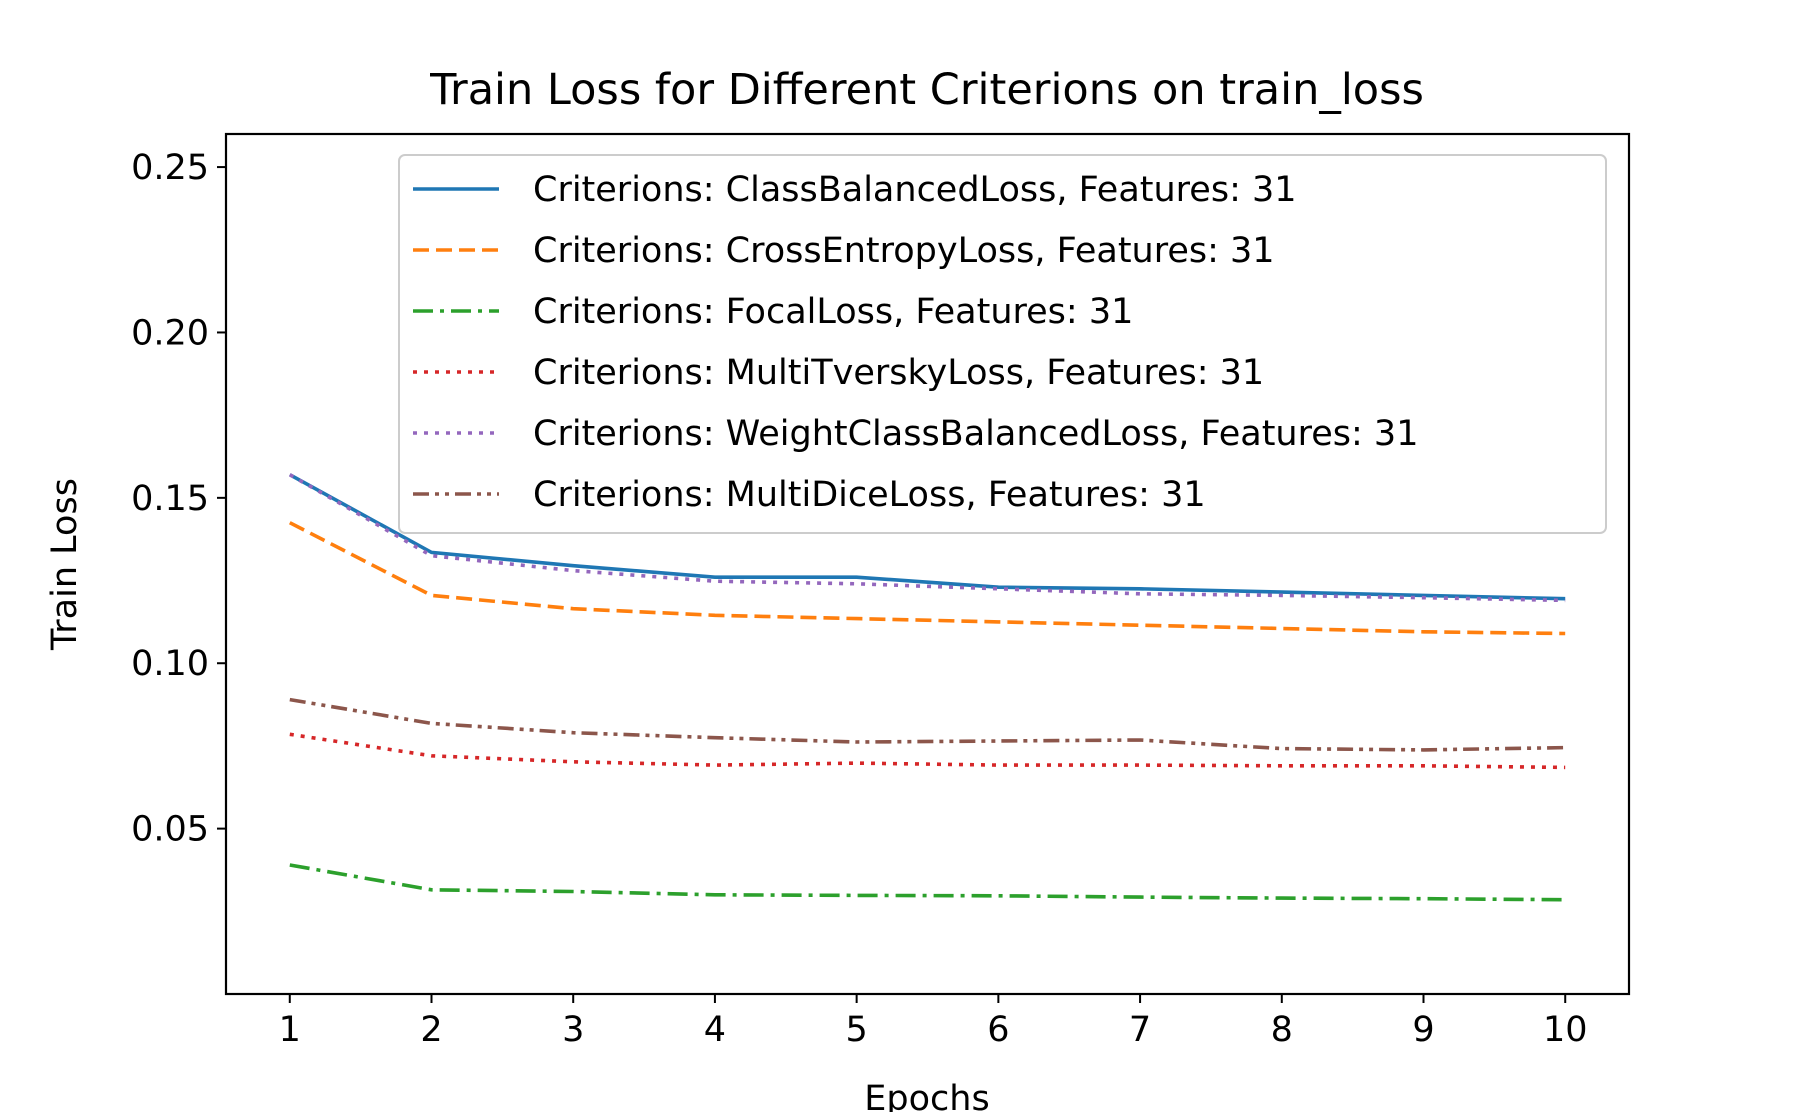  What do you see at coordinates (170, 664) in the screenshot?
I see `y-tick-label: 0.10` at bounding box center [170, 664].